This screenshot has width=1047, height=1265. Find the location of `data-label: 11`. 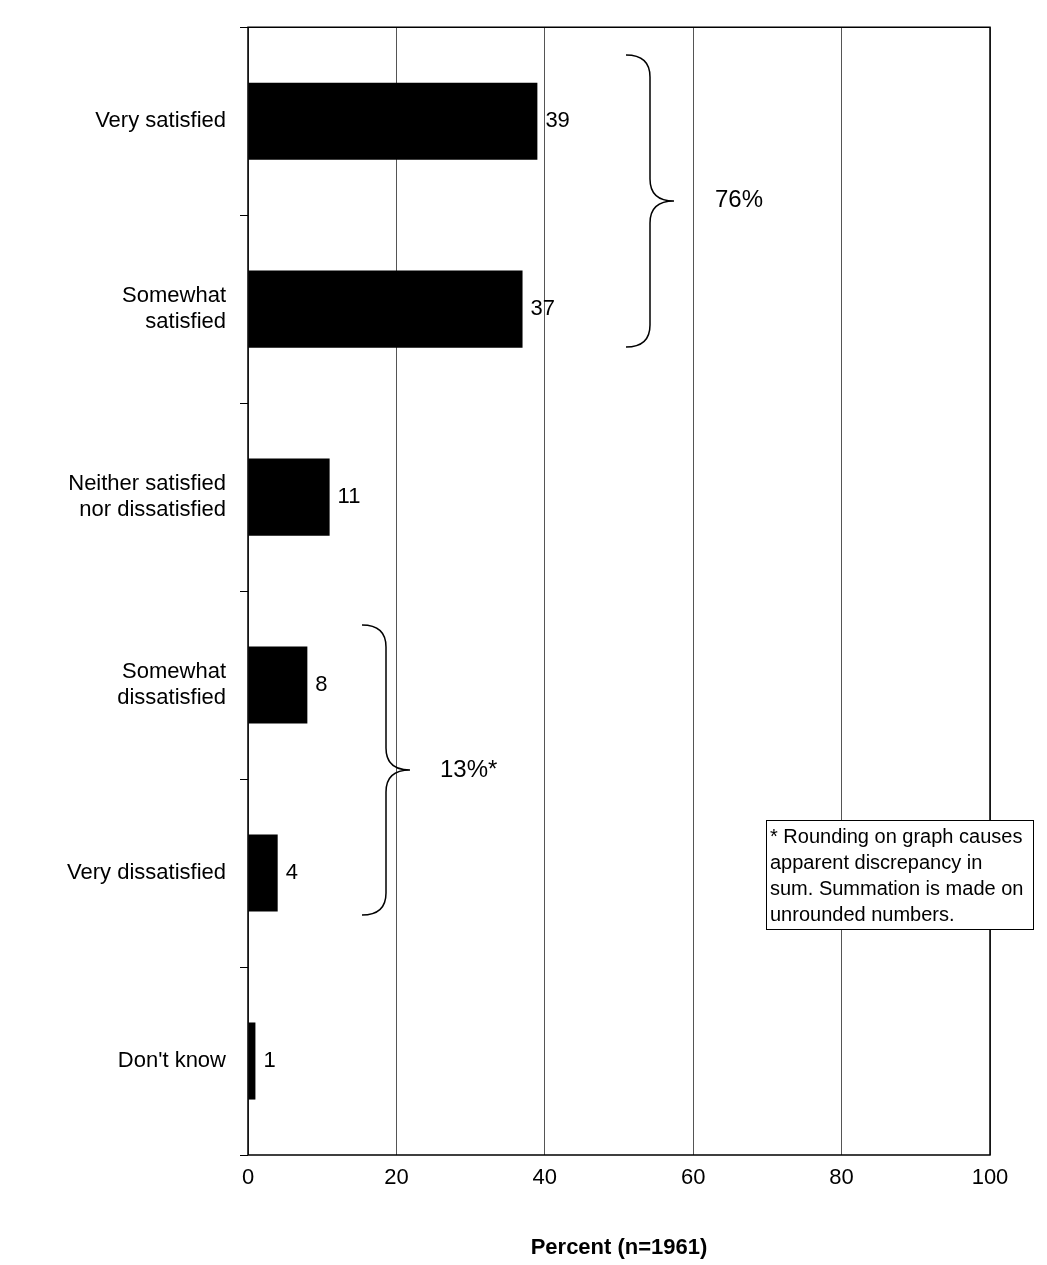

data-label: 11 is located at coordinates (349, 496).